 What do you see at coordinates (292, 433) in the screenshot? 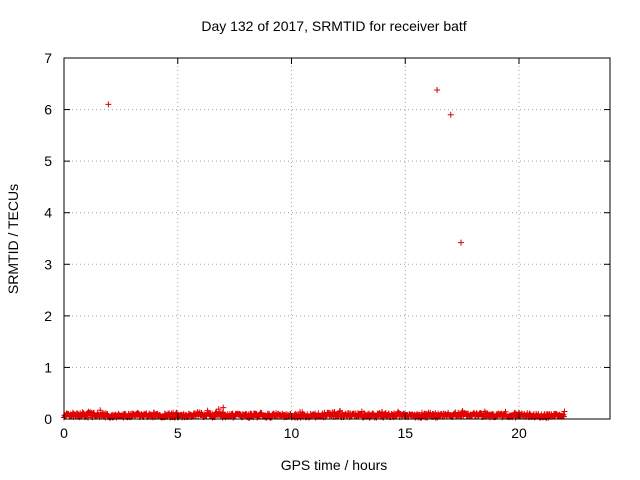
I see `x-tick-label: 10` at bounding box center [292, 433].